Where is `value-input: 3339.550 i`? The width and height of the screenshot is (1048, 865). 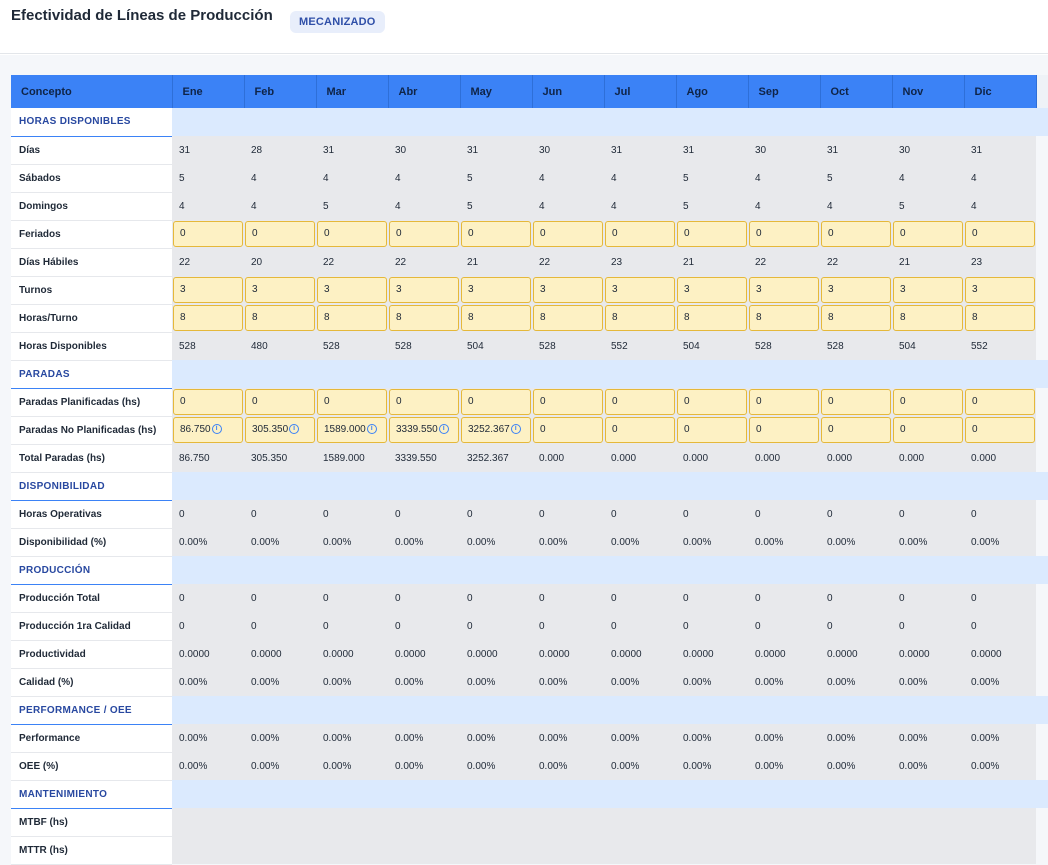 value-input: 3339.550 i is located at coordinates (424, 430).